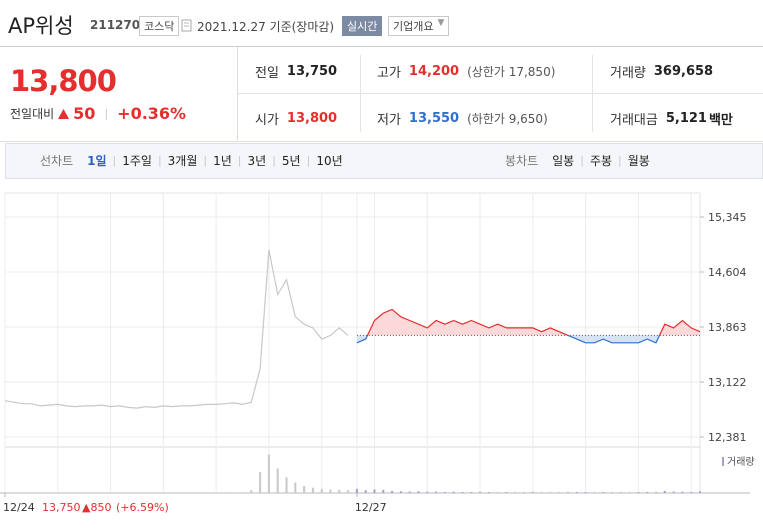  I want to click on x-tick-label: 12/27, so click(371, 507).